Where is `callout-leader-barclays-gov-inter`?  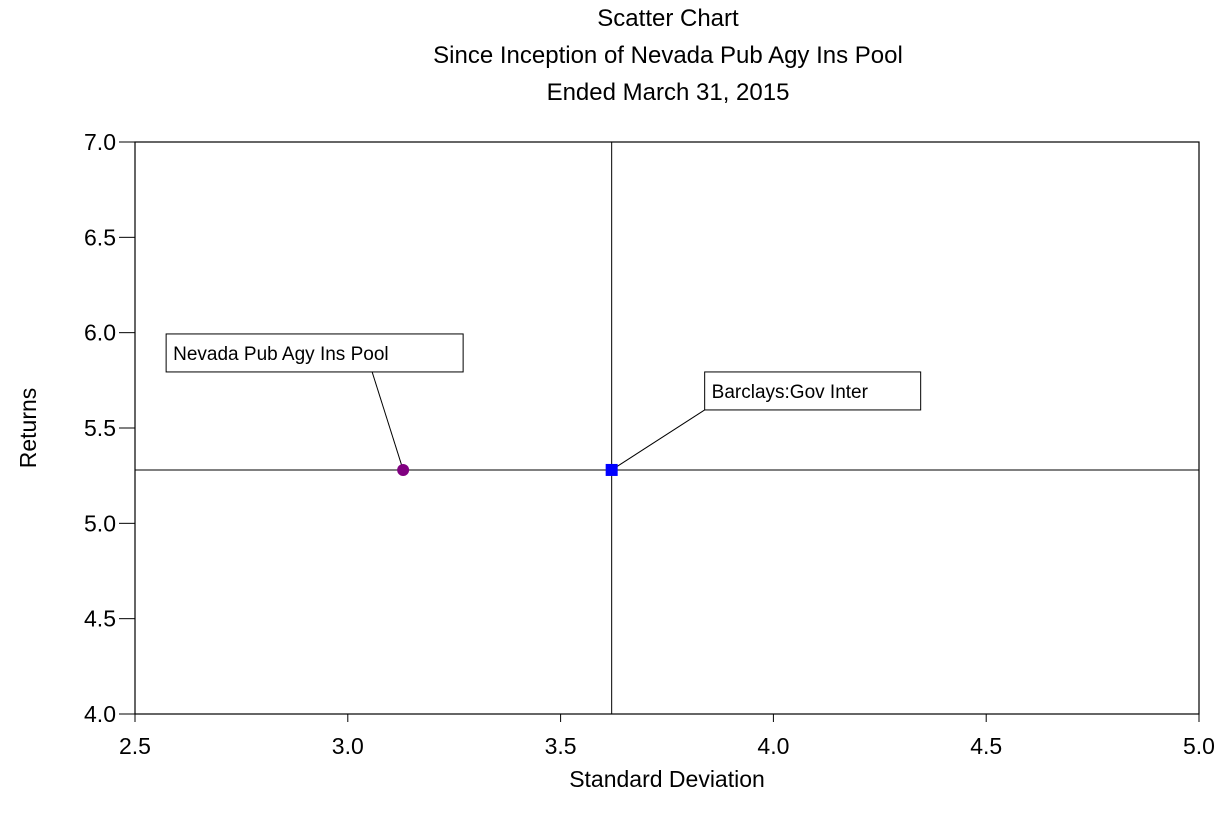 callout-leader-barclays-gov-inter is located at coordinates (658, 440).